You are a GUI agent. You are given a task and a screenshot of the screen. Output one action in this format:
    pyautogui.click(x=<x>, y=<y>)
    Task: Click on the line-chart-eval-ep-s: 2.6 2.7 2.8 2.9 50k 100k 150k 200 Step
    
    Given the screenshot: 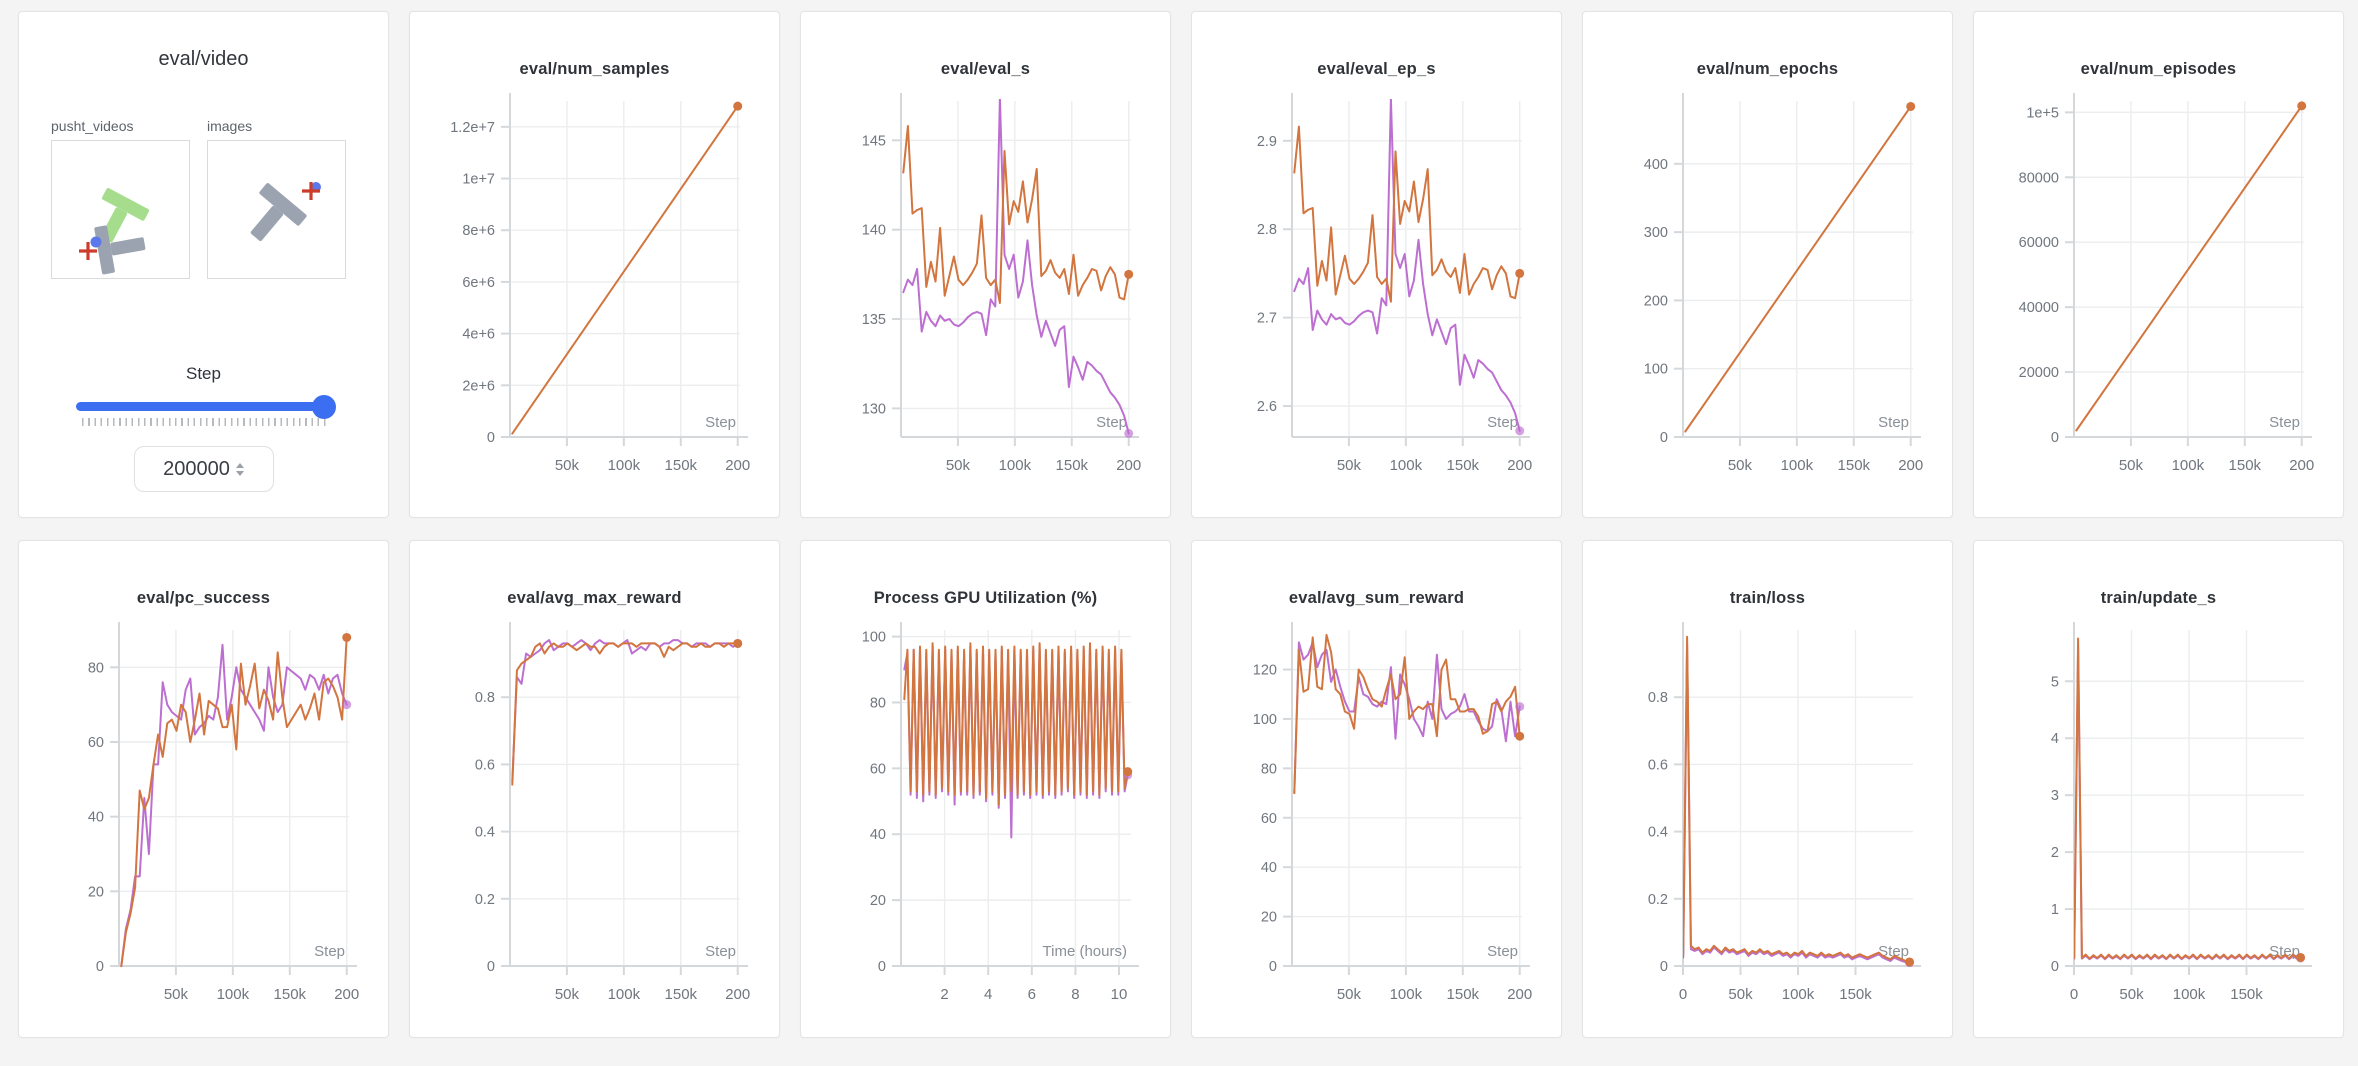 What is the action you would take?
    pyautogui.click(x=1376, y=295)
    